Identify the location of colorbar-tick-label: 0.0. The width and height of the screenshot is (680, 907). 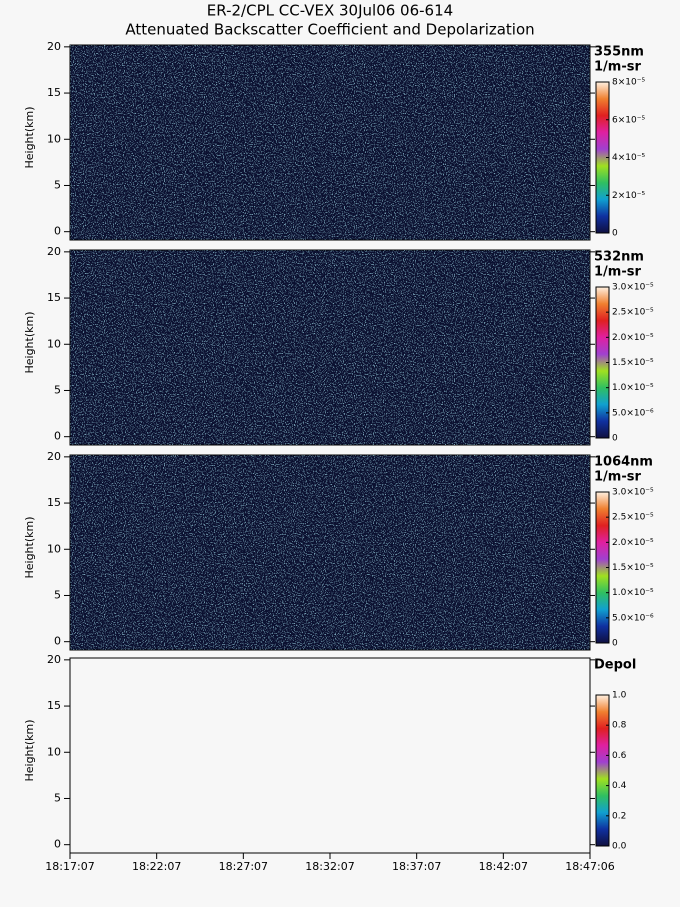
(619, 847).